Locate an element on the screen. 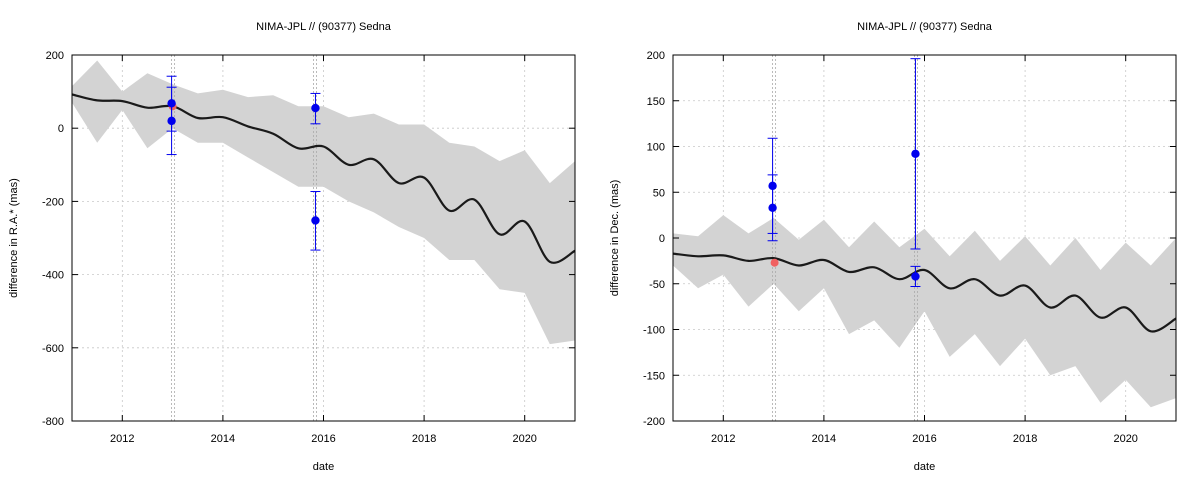  y-axis-label: difference in R.A.* (mas) is located at coordinates (14, 238).